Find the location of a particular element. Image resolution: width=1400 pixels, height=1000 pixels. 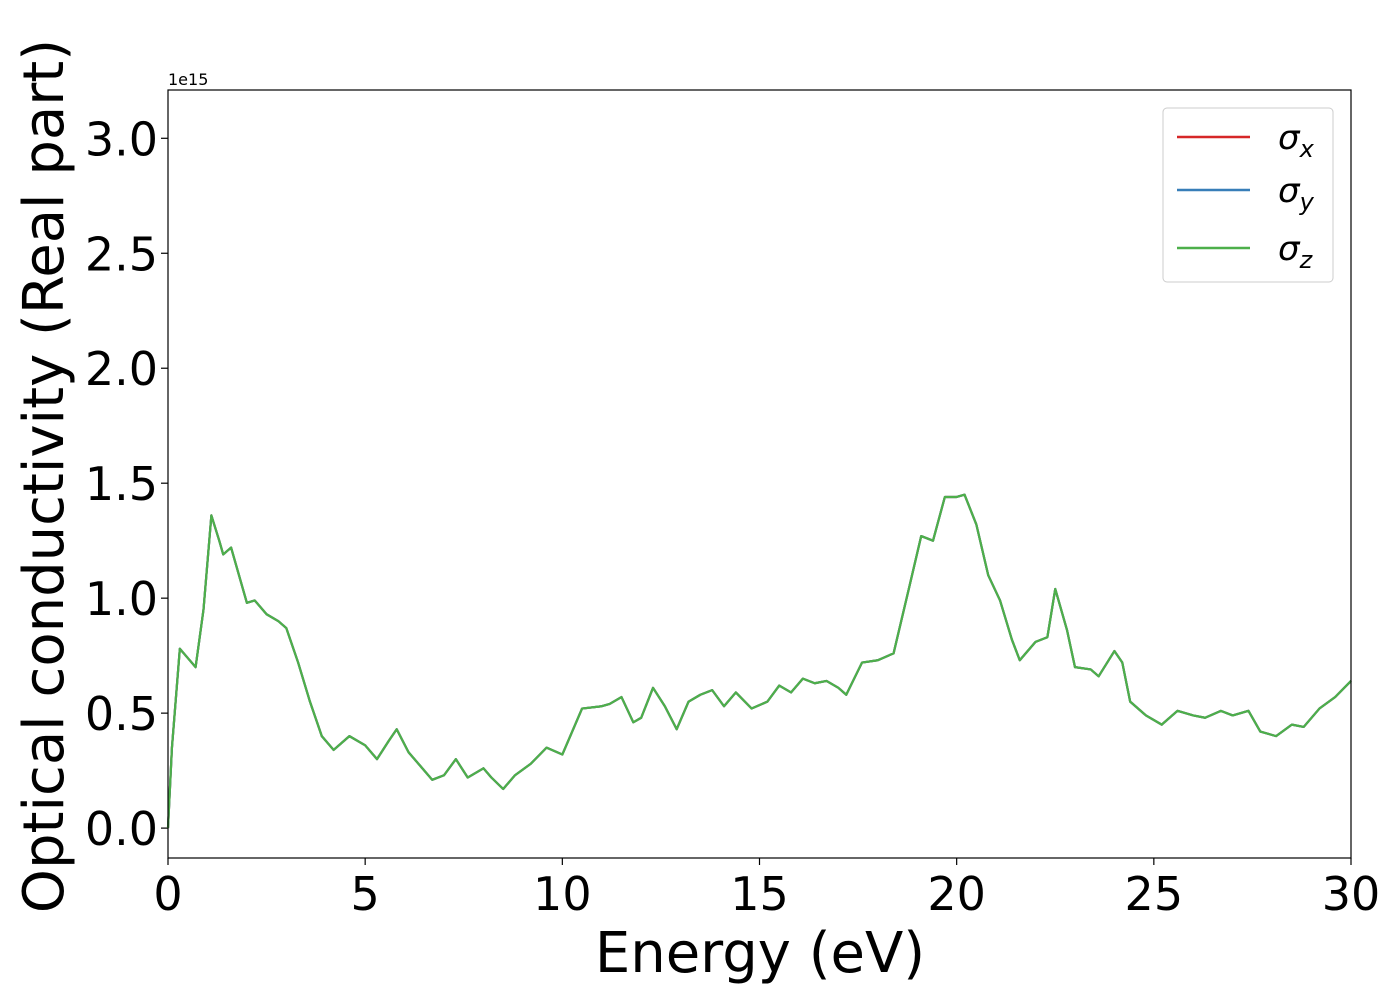

y-axis-label: Optical conductivity (Real part) is located at coordinates (44, 476).